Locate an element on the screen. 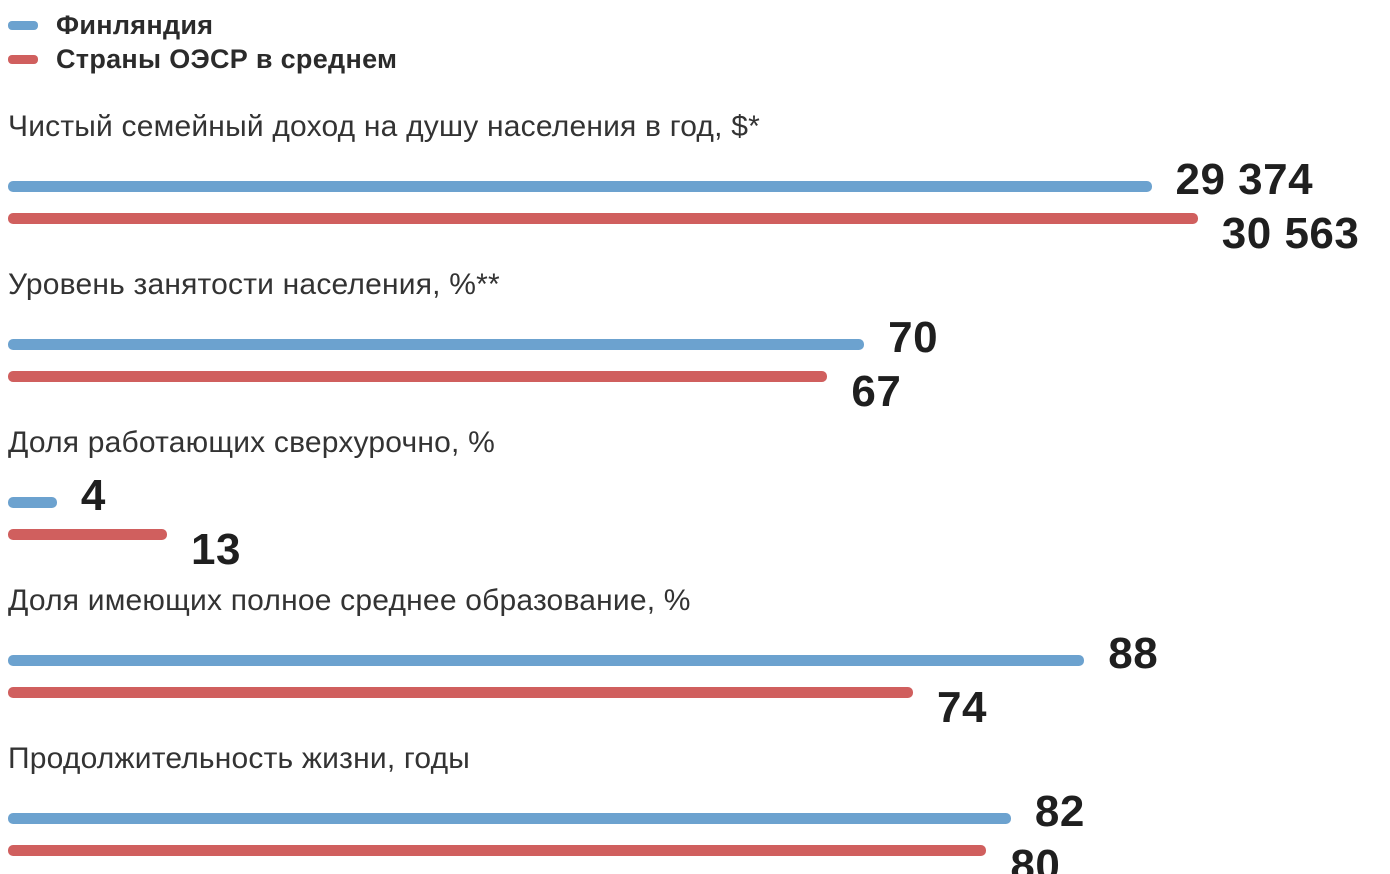 This screenshot has height=874, width=1390. legend-label-finland: Финляндия is located at coordinates (135, 24).